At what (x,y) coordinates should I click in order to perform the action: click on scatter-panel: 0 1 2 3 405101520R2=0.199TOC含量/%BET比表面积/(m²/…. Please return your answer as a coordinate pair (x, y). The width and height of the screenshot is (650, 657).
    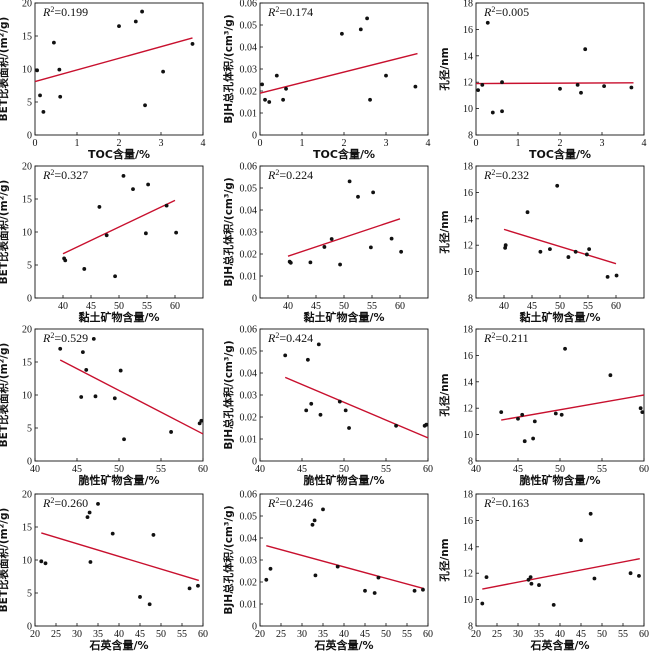
    Looking at the image, I should click on (103, 80).